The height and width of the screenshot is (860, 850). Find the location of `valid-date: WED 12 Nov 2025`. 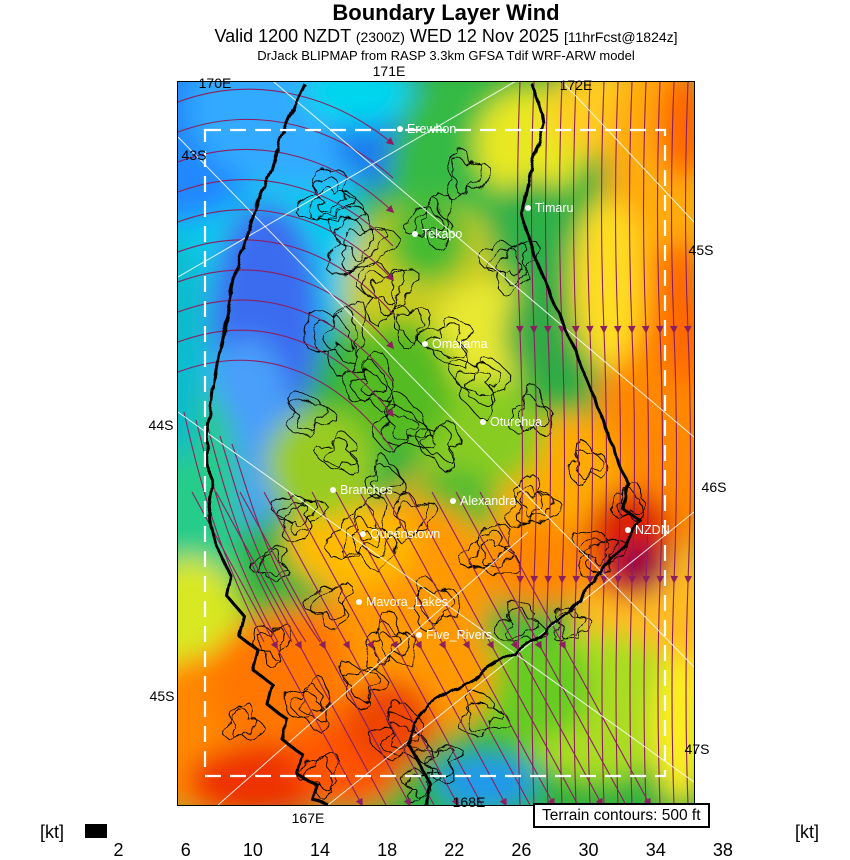

valid-date: WED 12 Nov 2025 is located at coordinates (484, 36).